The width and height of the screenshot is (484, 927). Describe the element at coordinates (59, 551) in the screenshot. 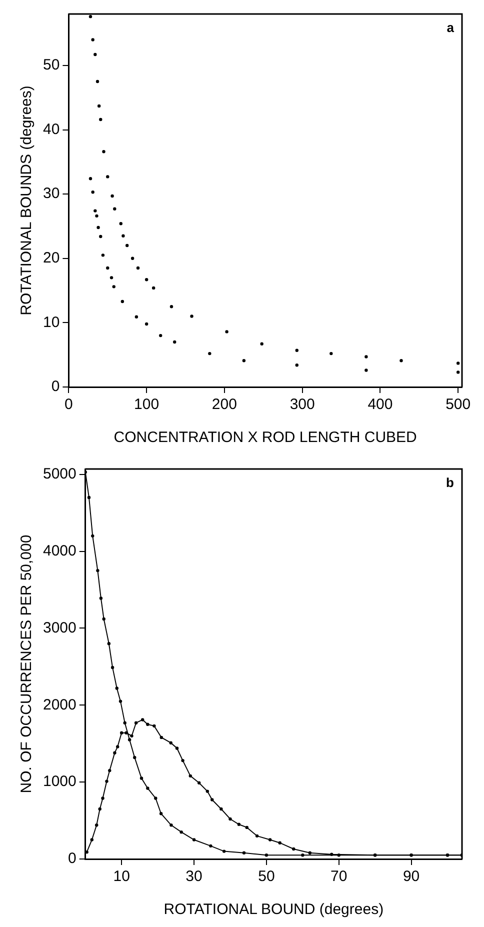

I see `y-tick-label: 4000` at that location.